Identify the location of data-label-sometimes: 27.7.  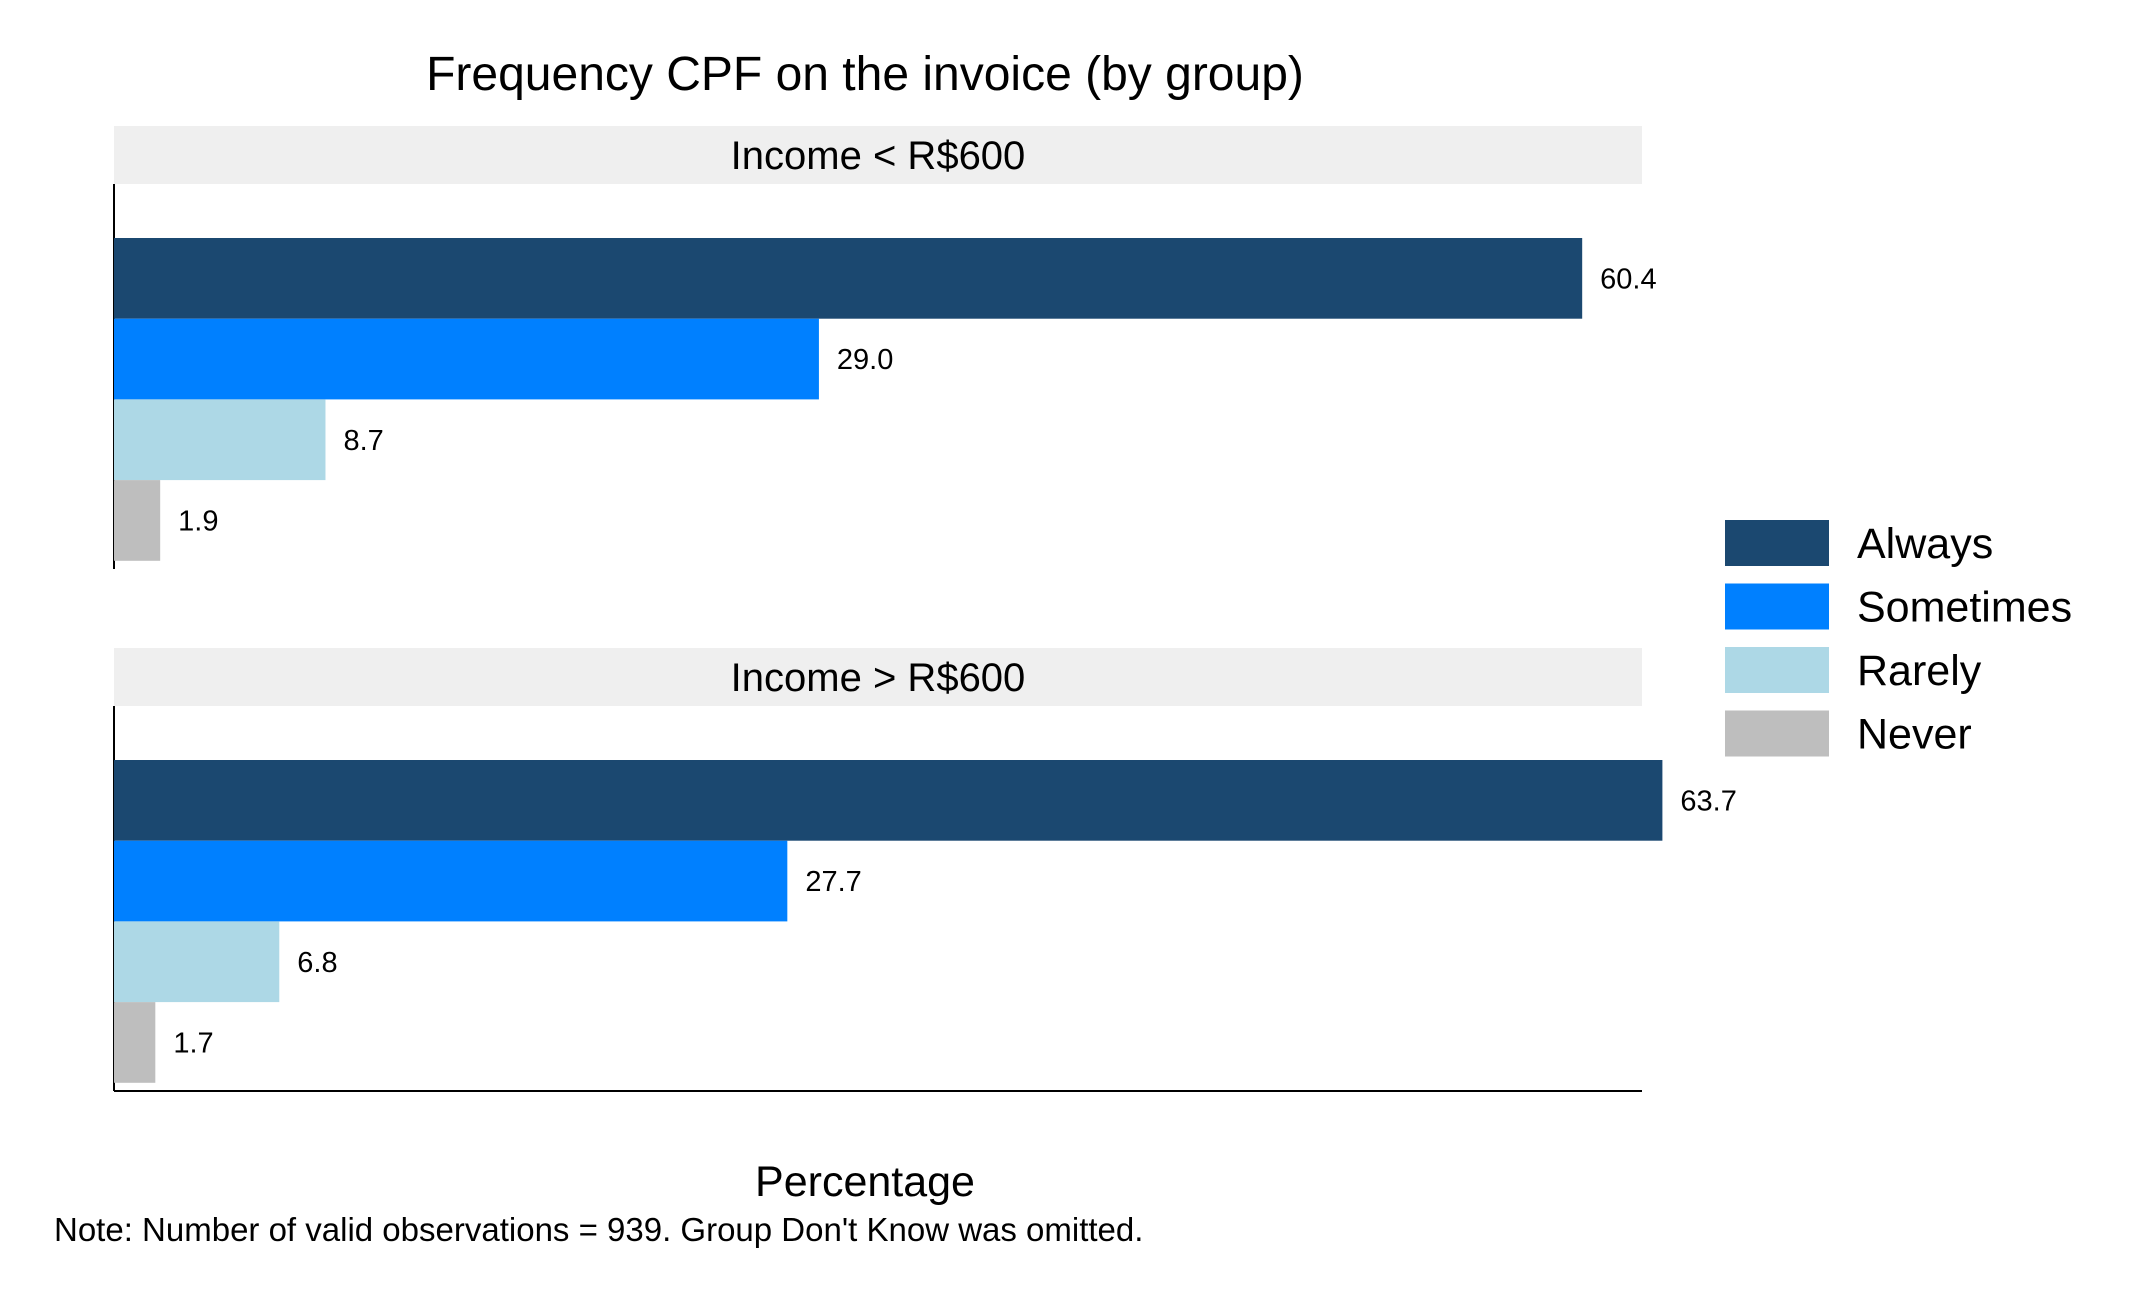
(833, 882).